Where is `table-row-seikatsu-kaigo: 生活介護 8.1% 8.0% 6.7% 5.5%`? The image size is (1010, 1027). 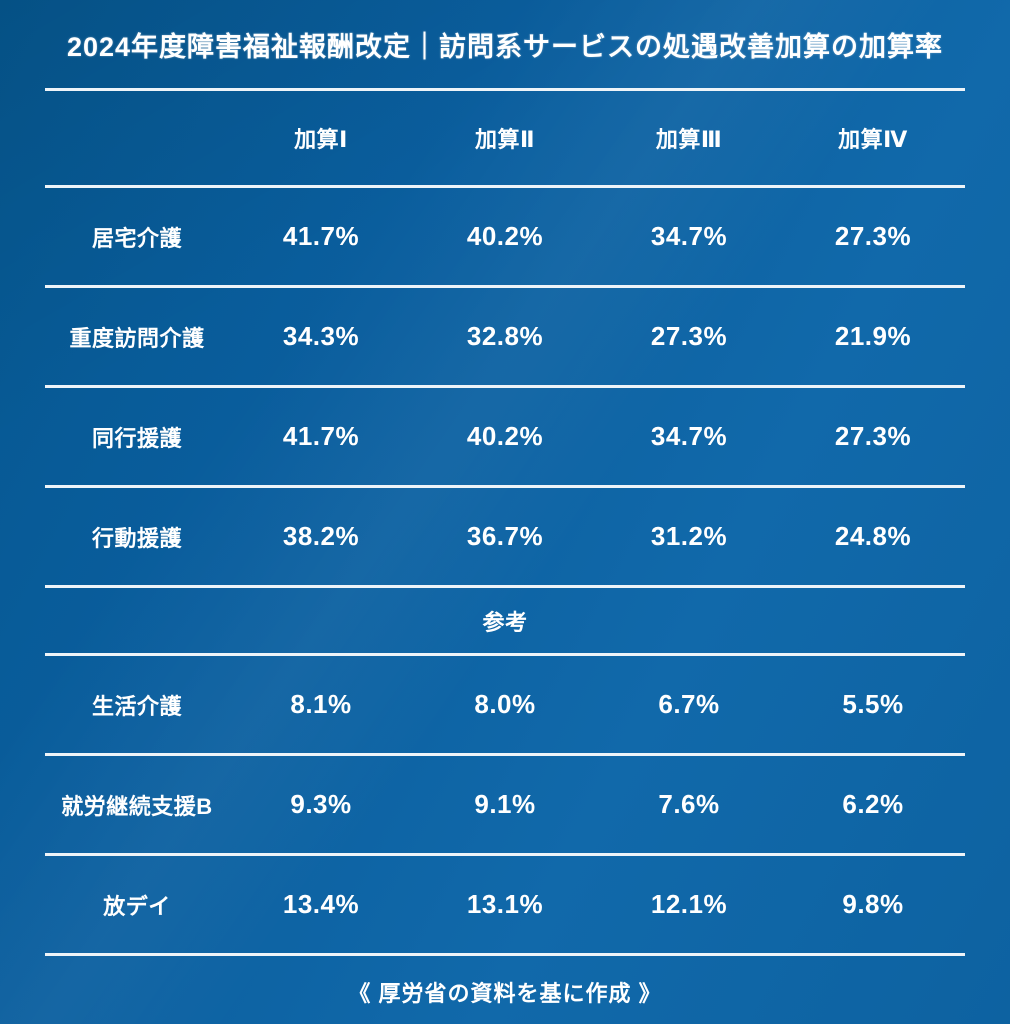 table-row-seikatsu-kaigo: 生活介護 8.1% 8.0% 6.7% 5.5% is located at coordinates (505, 706).